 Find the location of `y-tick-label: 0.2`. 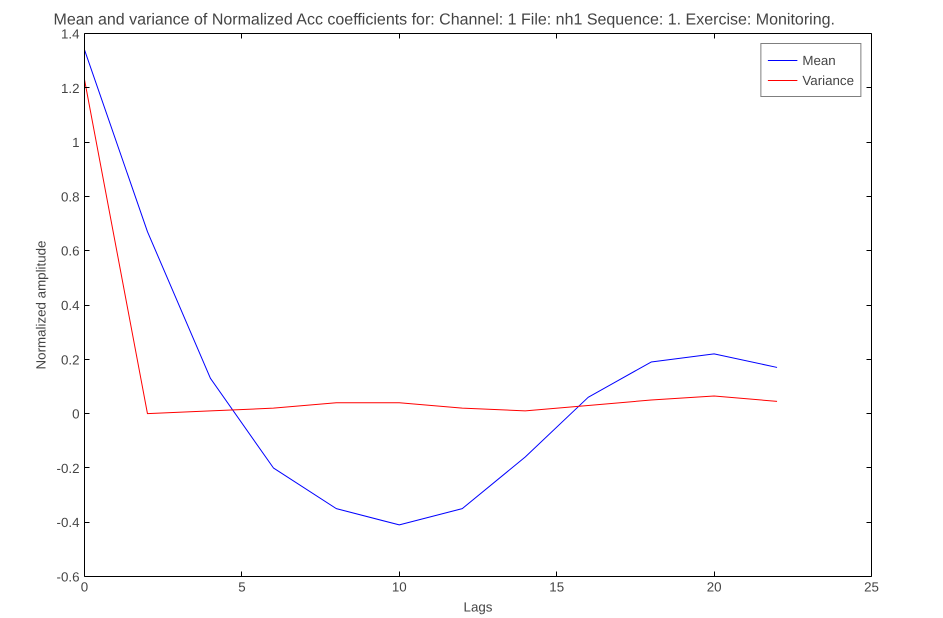

y-tick-label: 0.2 is located at coordinates (70, 360).